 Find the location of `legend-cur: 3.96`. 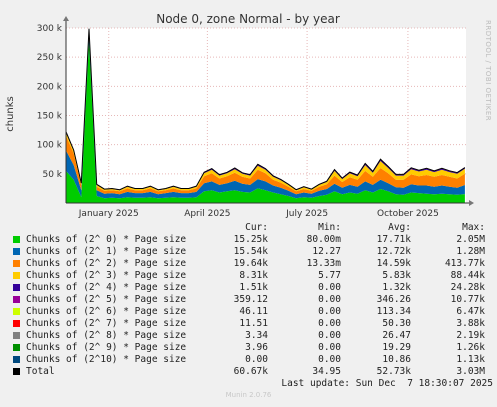

legend-cur: 3.96 is located at coordinates (256, 347).